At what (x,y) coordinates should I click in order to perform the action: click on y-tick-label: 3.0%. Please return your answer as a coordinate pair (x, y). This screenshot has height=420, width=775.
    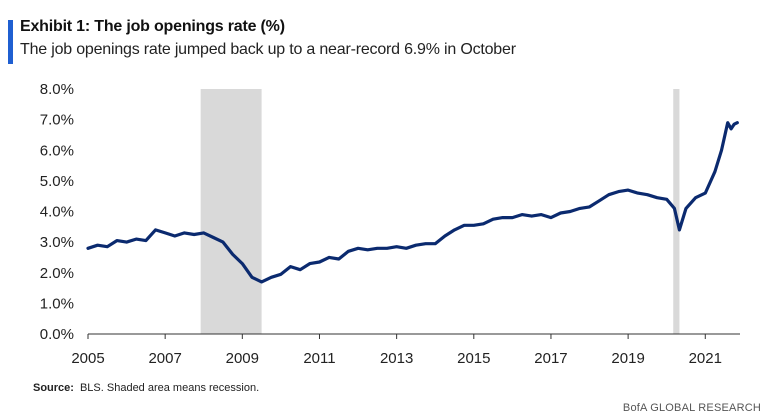
    Looking at the image, I should click on (57, 242).